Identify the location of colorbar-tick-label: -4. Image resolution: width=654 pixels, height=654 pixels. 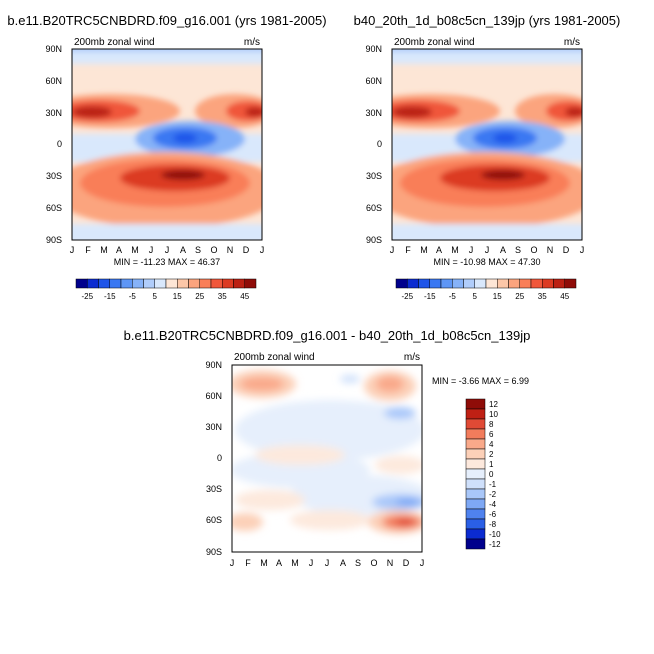
(493, 504).